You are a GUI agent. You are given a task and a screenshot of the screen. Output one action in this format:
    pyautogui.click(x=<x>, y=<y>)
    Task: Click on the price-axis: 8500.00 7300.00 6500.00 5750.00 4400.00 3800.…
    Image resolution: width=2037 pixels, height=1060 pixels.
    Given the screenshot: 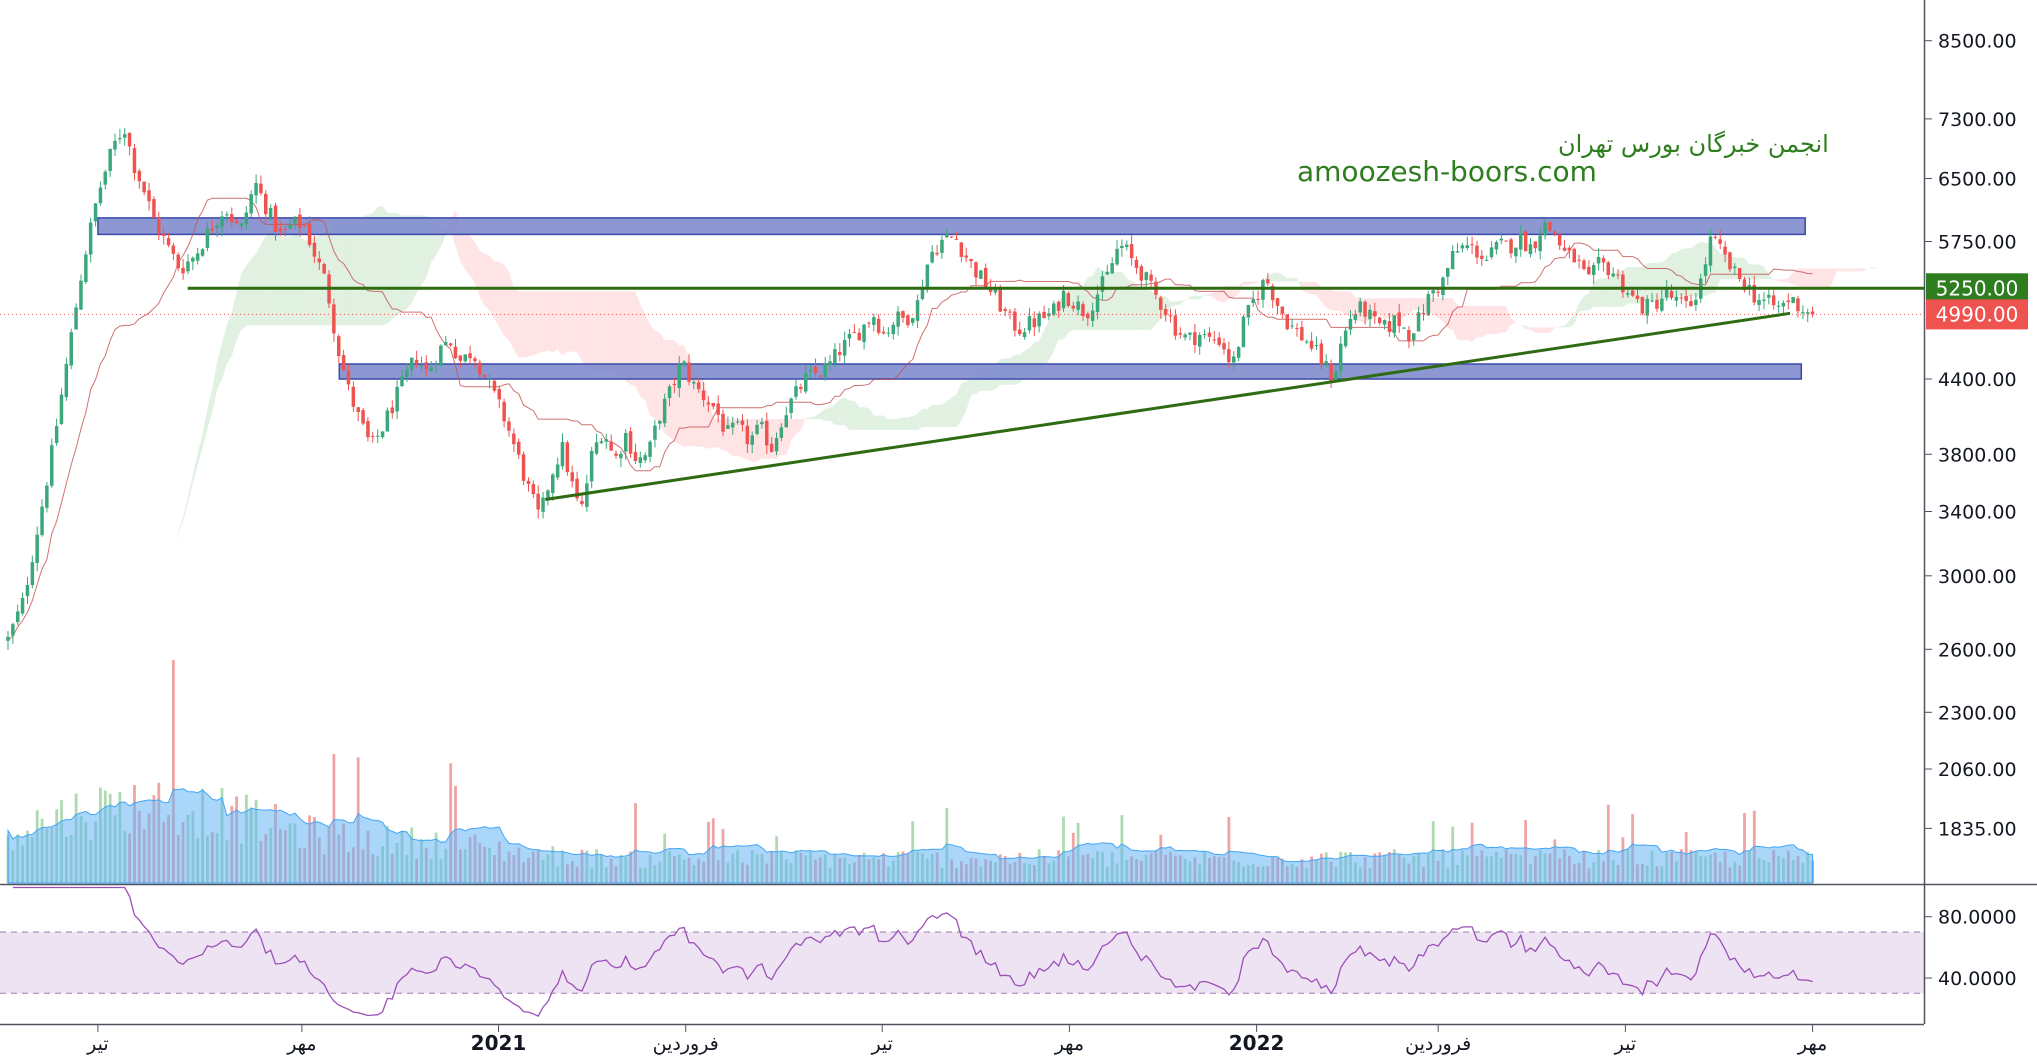 What is the action you would take?
    pyautogui.click(x=1970, y=436)
    